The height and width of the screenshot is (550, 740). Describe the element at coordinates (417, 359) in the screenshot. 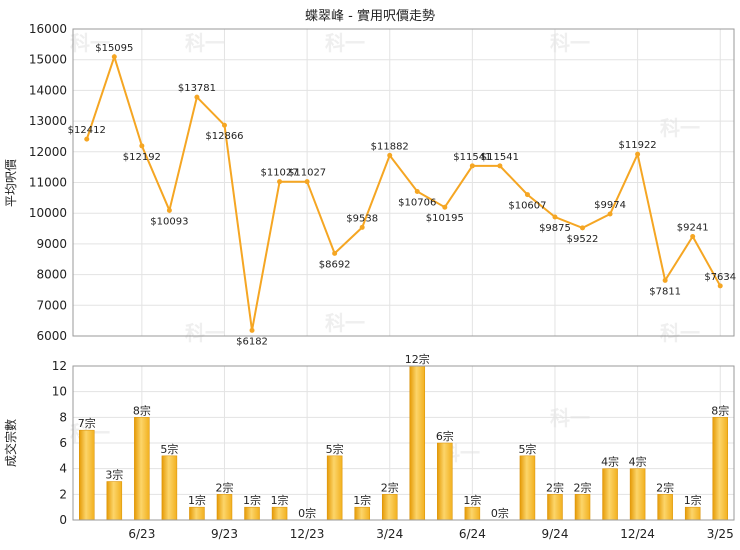

I see `volume-data-label: 12宗` at that location.